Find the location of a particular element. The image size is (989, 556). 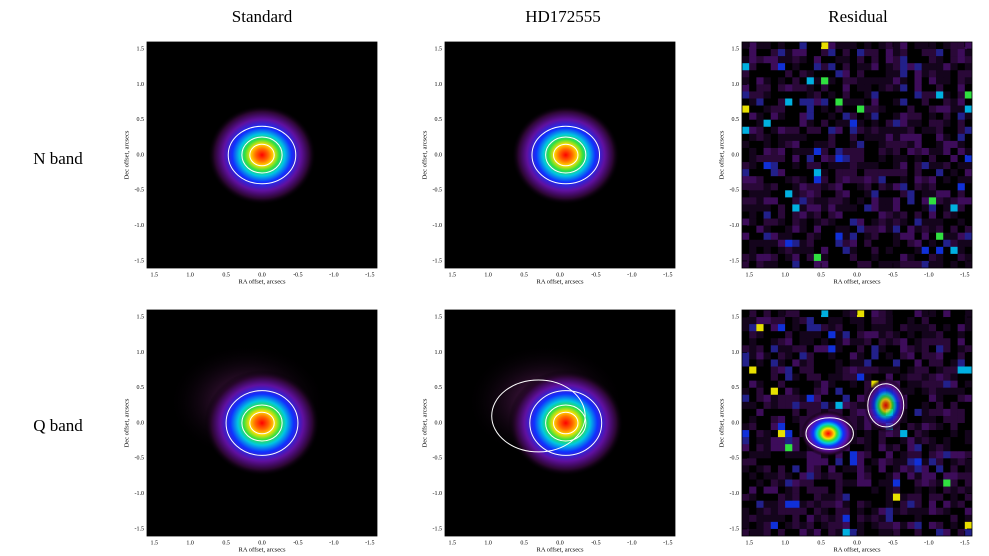

y-tick-label: -0.5 is located at coordinates (140, 191).